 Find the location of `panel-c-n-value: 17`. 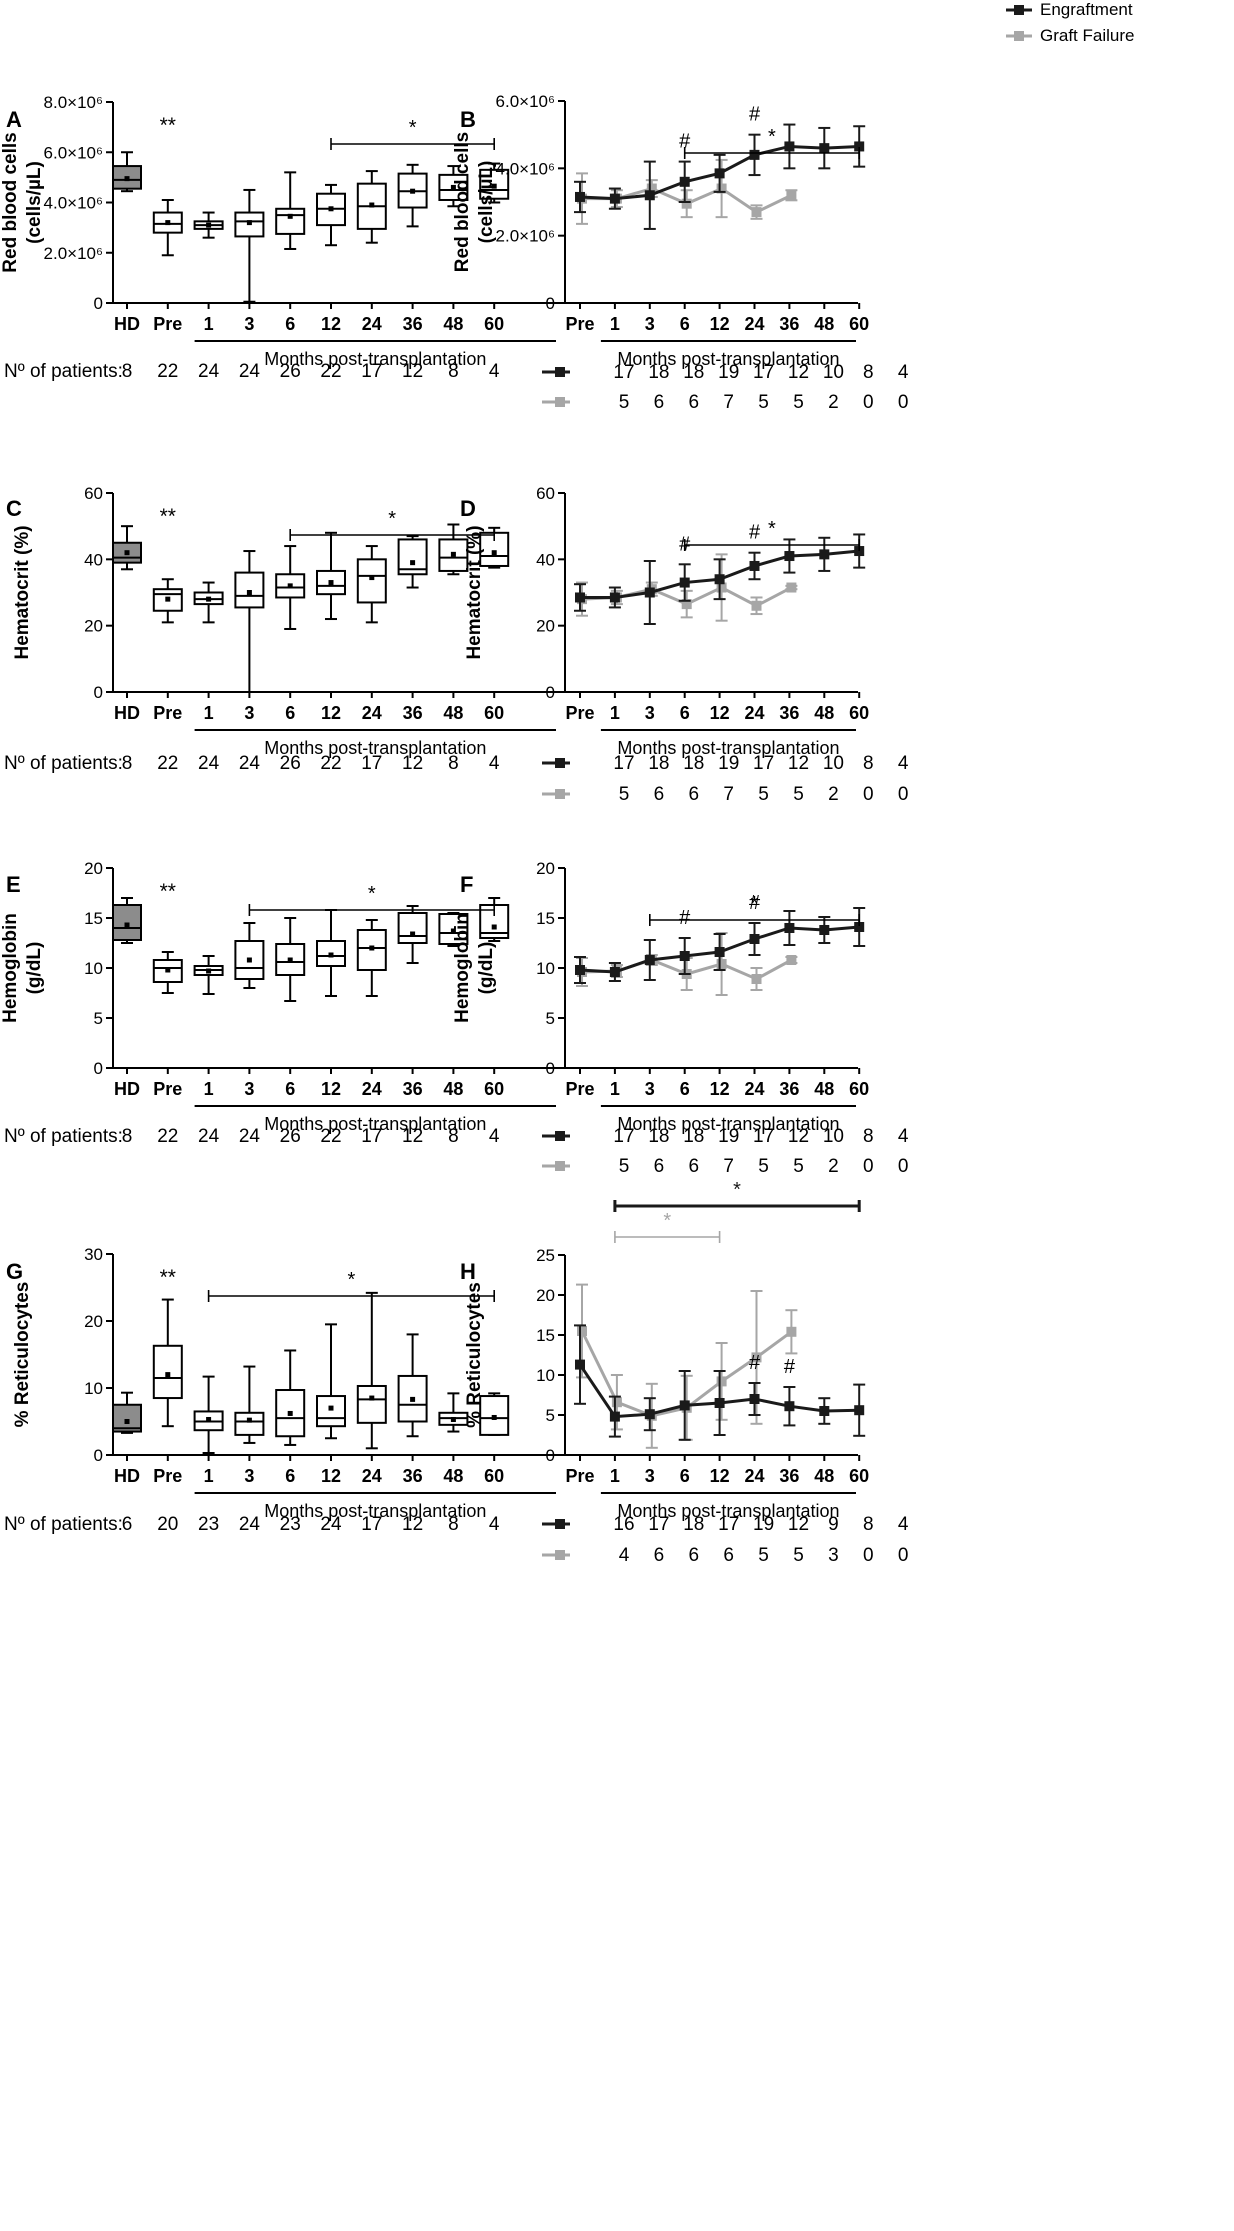

panel-c-n-value: 17 is located at coordinates (371, 763).